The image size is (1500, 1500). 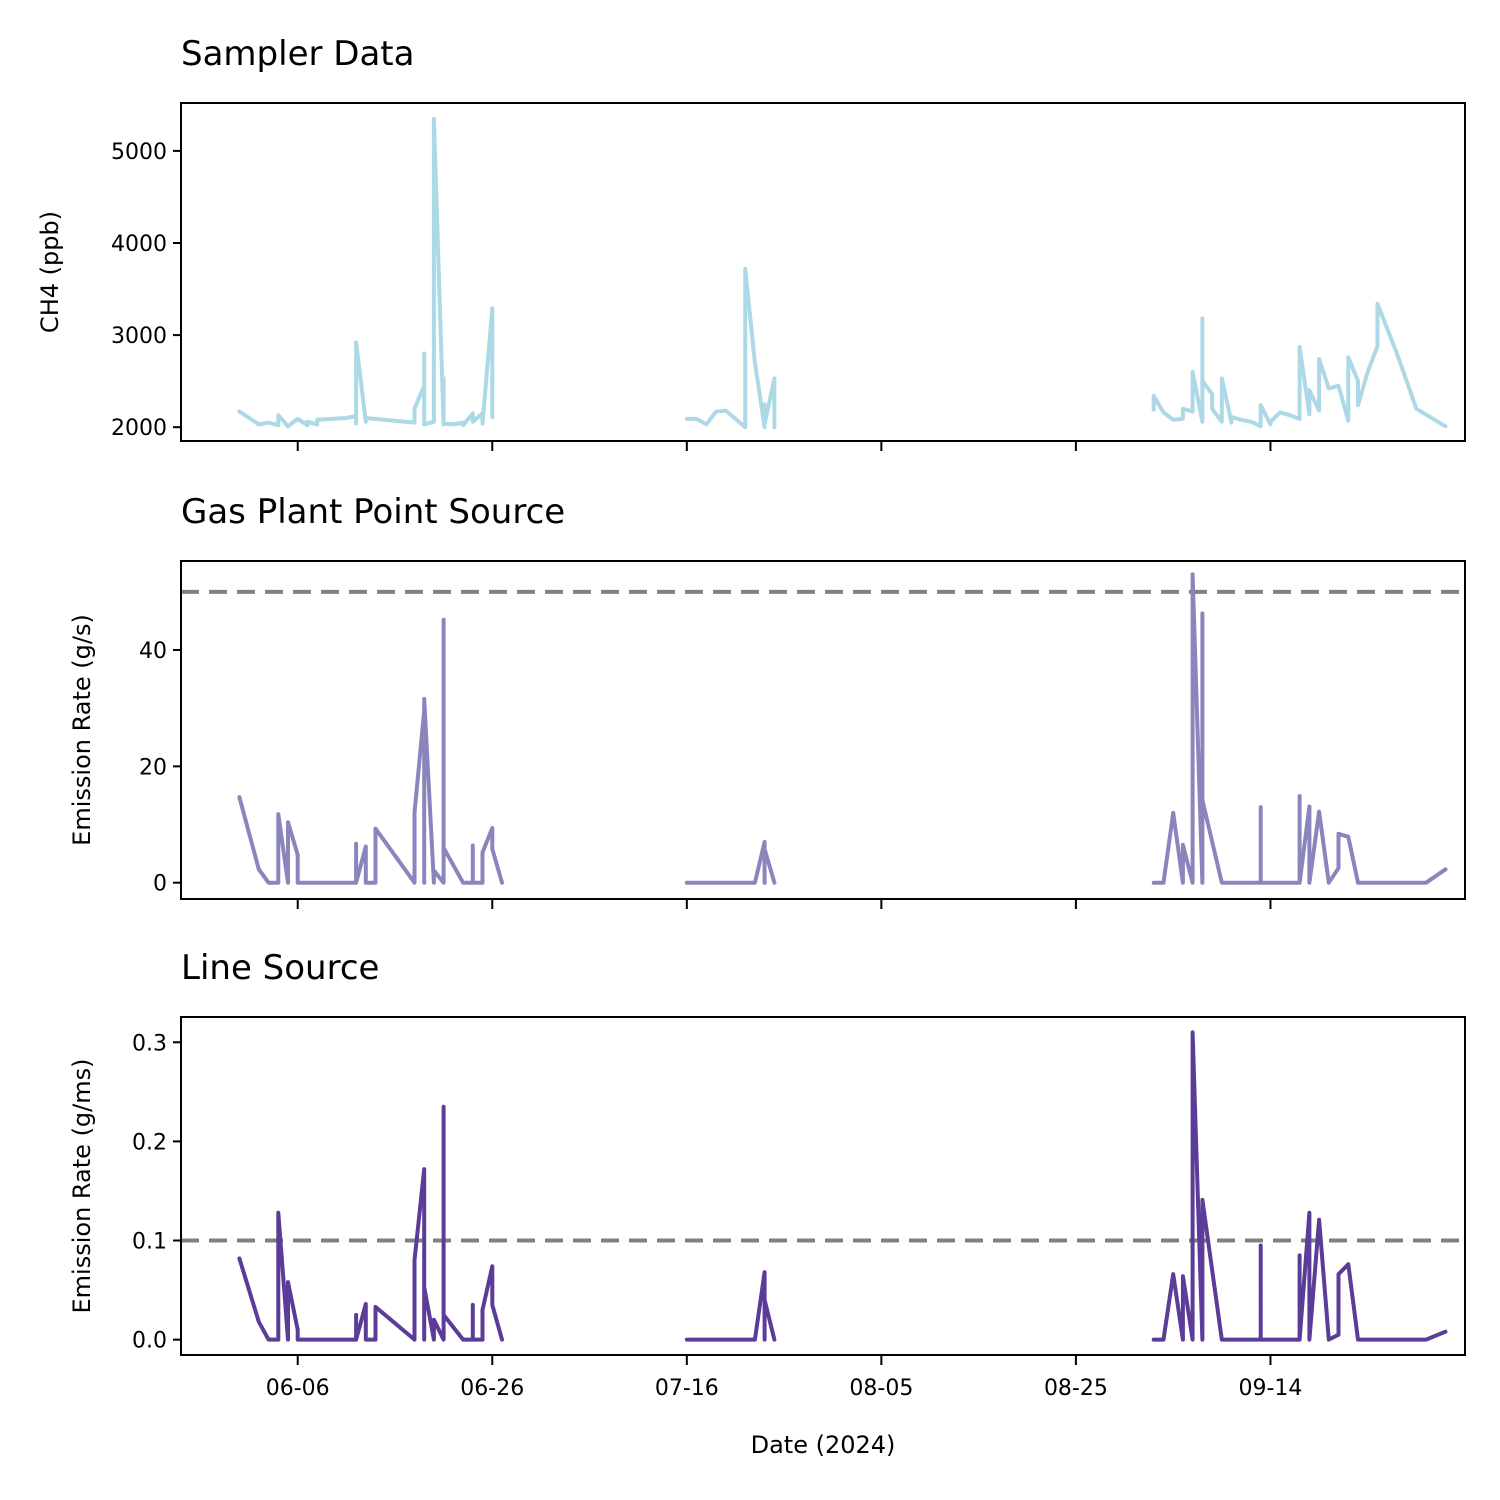 I want to click on y-tick-label: 40, so click(x=153, y=651).